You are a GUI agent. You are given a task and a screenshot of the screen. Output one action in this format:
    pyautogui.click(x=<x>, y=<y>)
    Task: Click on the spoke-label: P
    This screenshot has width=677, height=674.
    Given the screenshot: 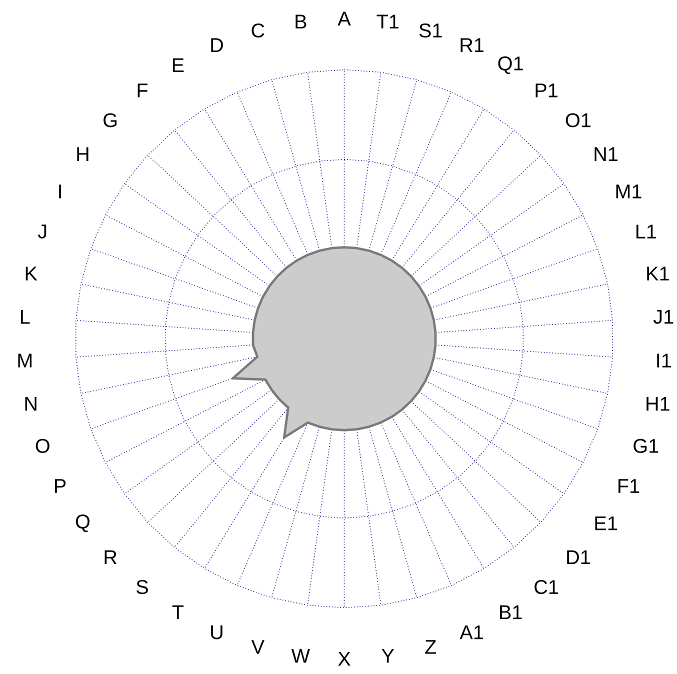 What is the action you would take?
    pyautogui.click(x=60, y=485)
    